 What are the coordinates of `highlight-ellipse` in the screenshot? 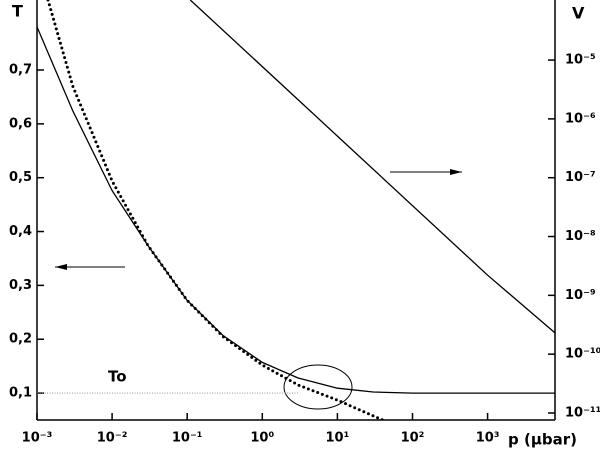 It's located at (318, 387).